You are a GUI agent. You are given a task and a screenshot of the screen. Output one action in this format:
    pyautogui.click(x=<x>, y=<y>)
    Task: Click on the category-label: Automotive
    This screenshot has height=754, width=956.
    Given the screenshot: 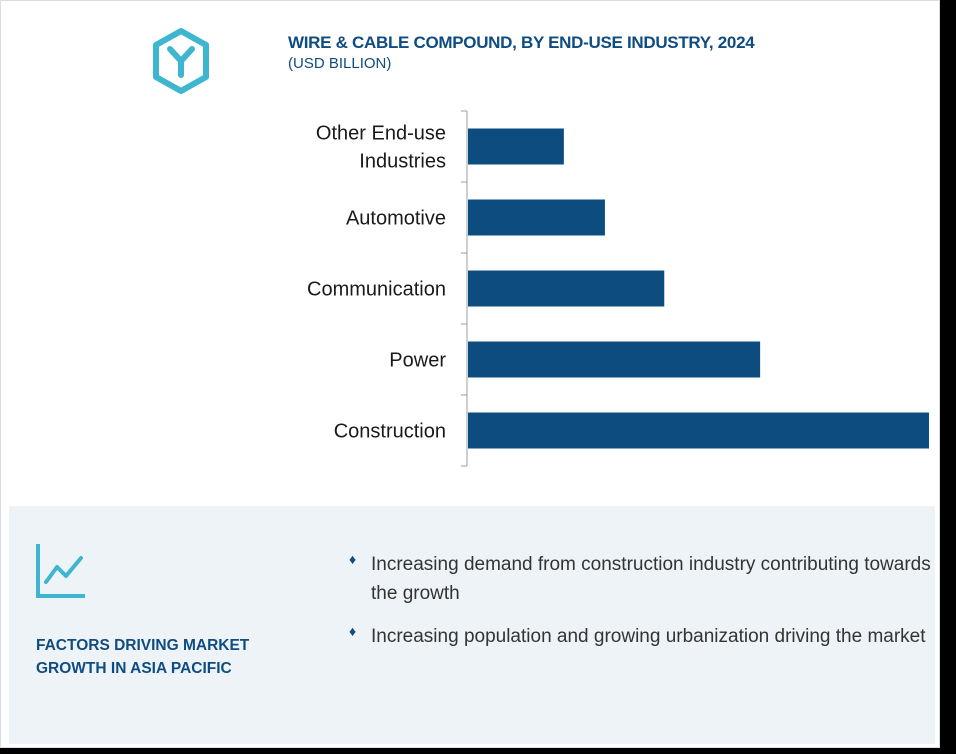 What is the action you would take?
    pyautogui.click(x=396, y=219)
    